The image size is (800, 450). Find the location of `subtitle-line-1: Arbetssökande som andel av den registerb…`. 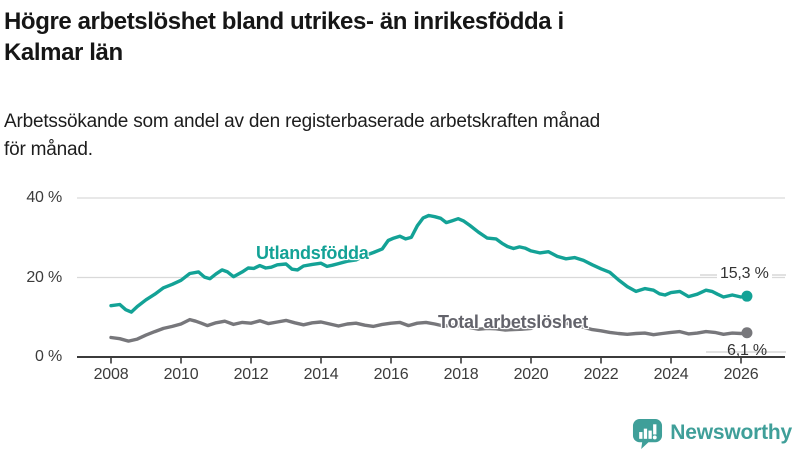

subtitle-line-1: Arbetssökande som andel av den registerb… is located at coordinates (302, 121).